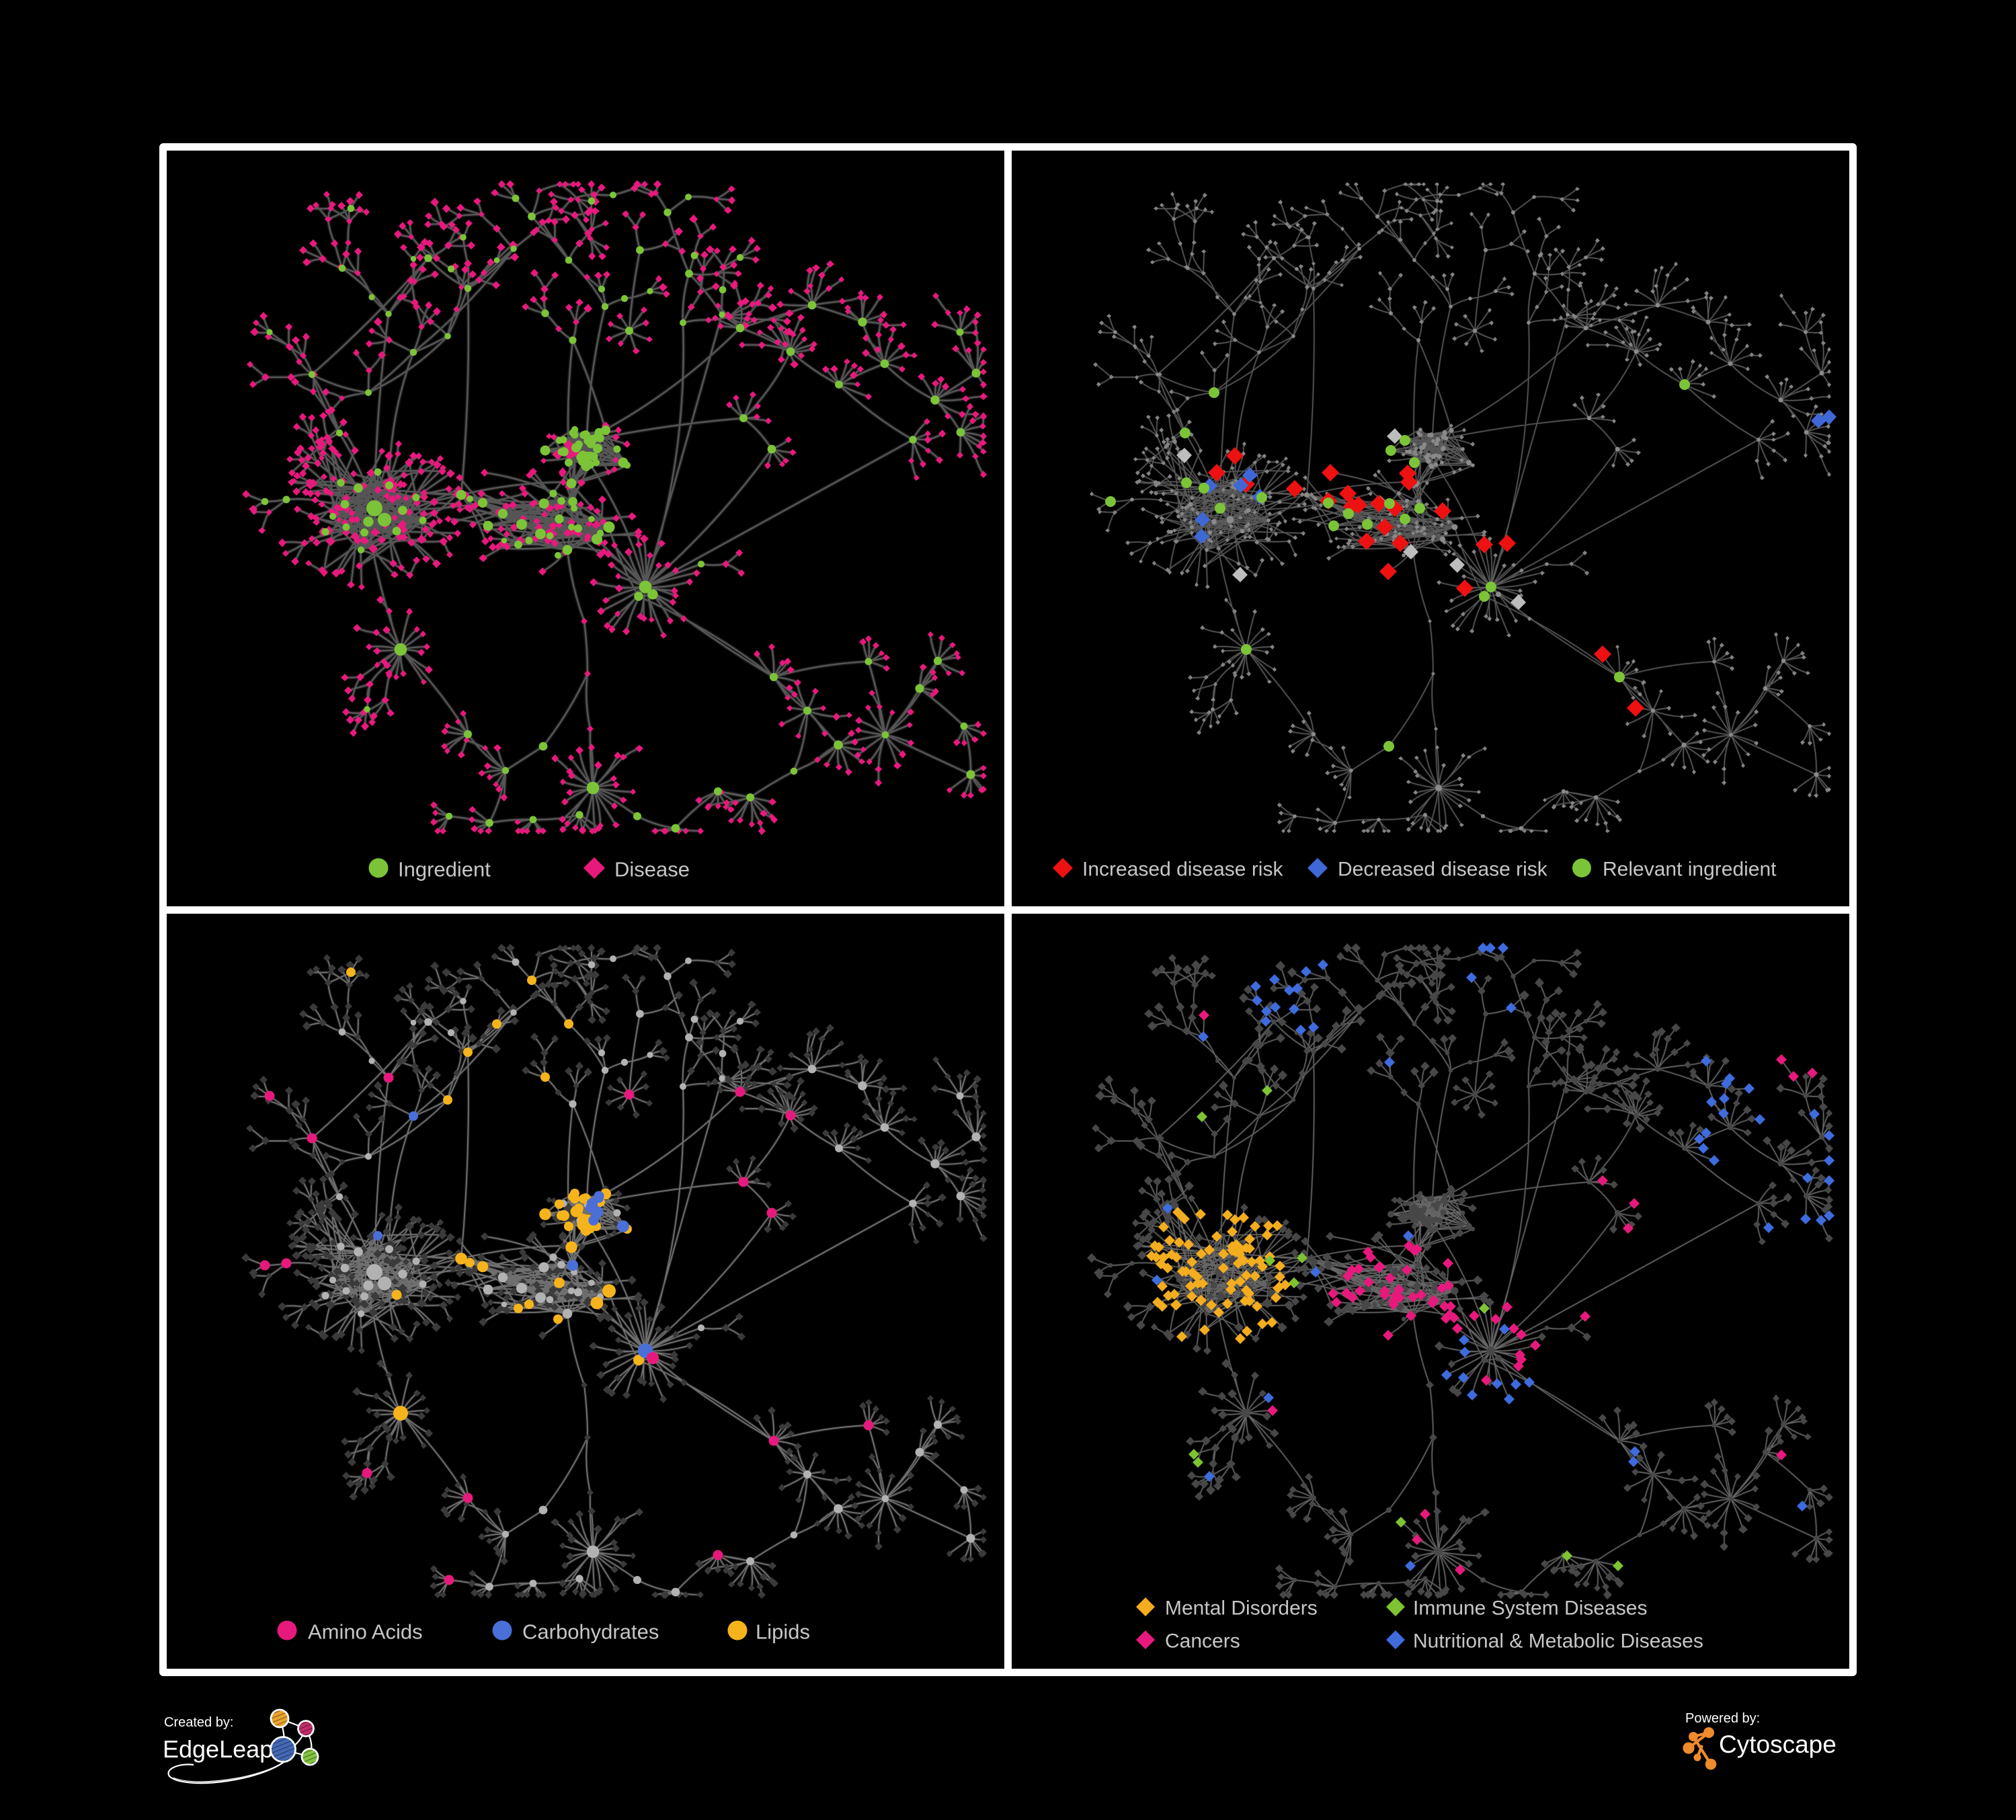 This screenshot has height=1820, width=2016. Describe the element at coordinates (1778, 1744) in the screenshot. I see `svg-text: Cytoscape` at that location.